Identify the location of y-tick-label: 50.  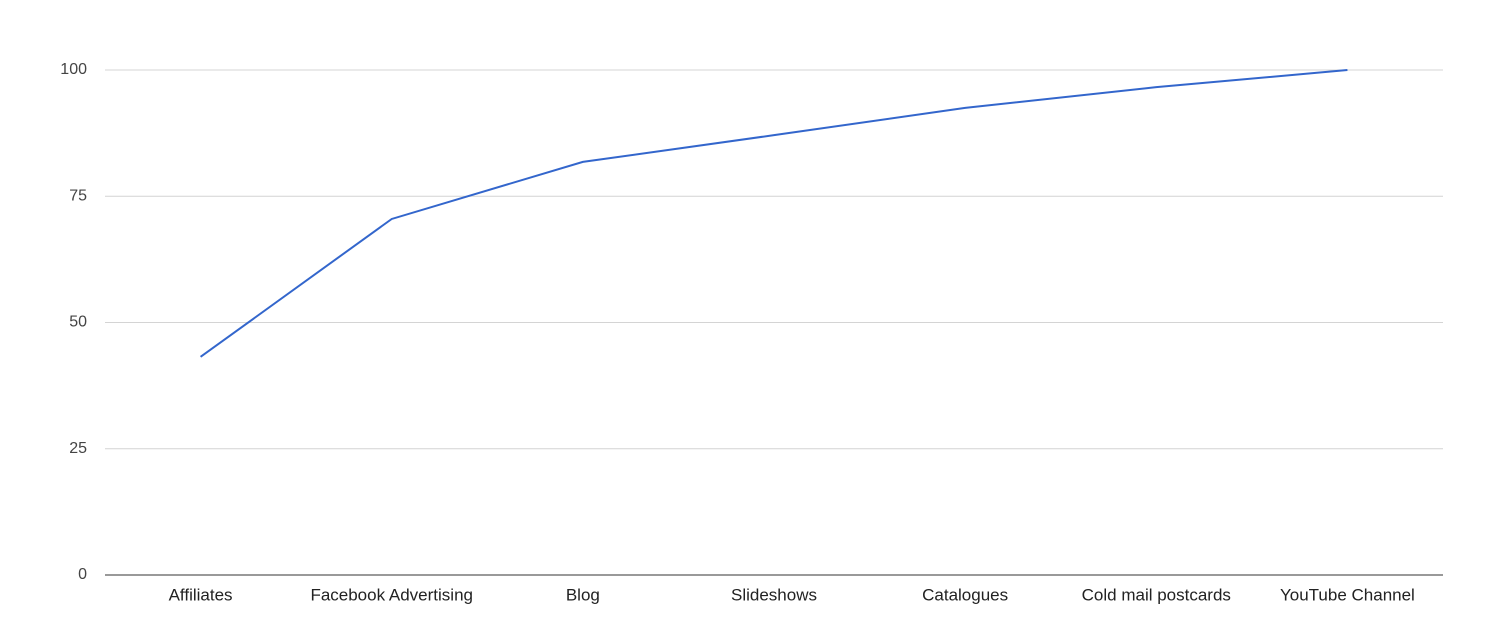
(78, 322).